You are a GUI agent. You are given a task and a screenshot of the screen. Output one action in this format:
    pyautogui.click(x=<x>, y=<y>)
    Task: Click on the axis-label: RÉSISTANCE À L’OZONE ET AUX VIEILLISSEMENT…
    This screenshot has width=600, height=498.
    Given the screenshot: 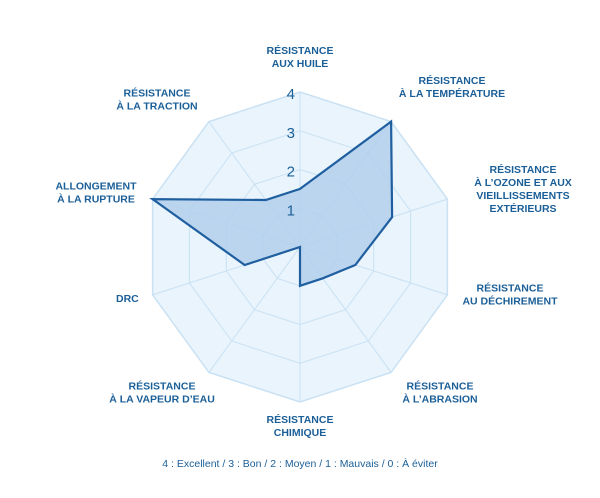 What is the action you would take?
    pyautogui.click(x=523, y=189)
    